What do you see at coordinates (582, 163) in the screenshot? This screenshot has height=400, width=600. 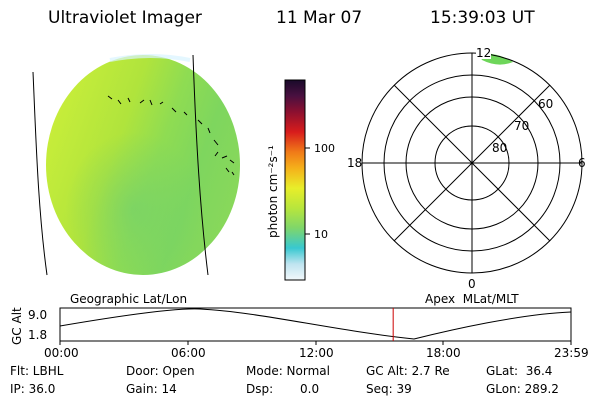 I see `mlt-label-6: 6` at bounding box center [582, 163].